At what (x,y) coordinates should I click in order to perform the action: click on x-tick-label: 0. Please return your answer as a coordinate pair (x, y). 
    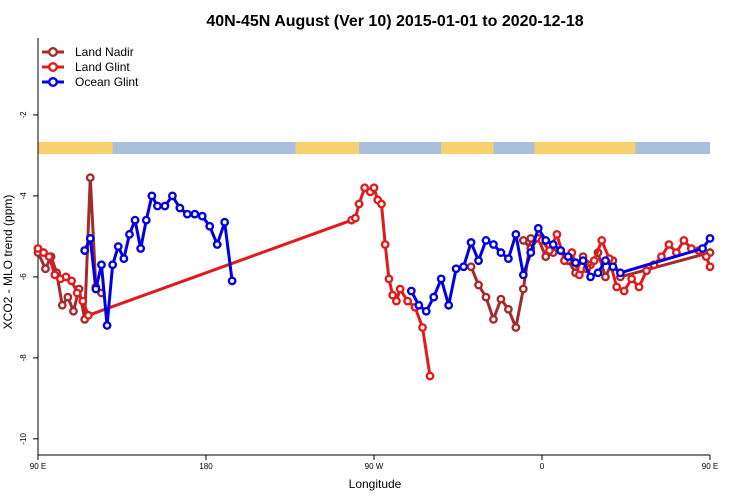
    Looking at the image, I should click on (542, 466).